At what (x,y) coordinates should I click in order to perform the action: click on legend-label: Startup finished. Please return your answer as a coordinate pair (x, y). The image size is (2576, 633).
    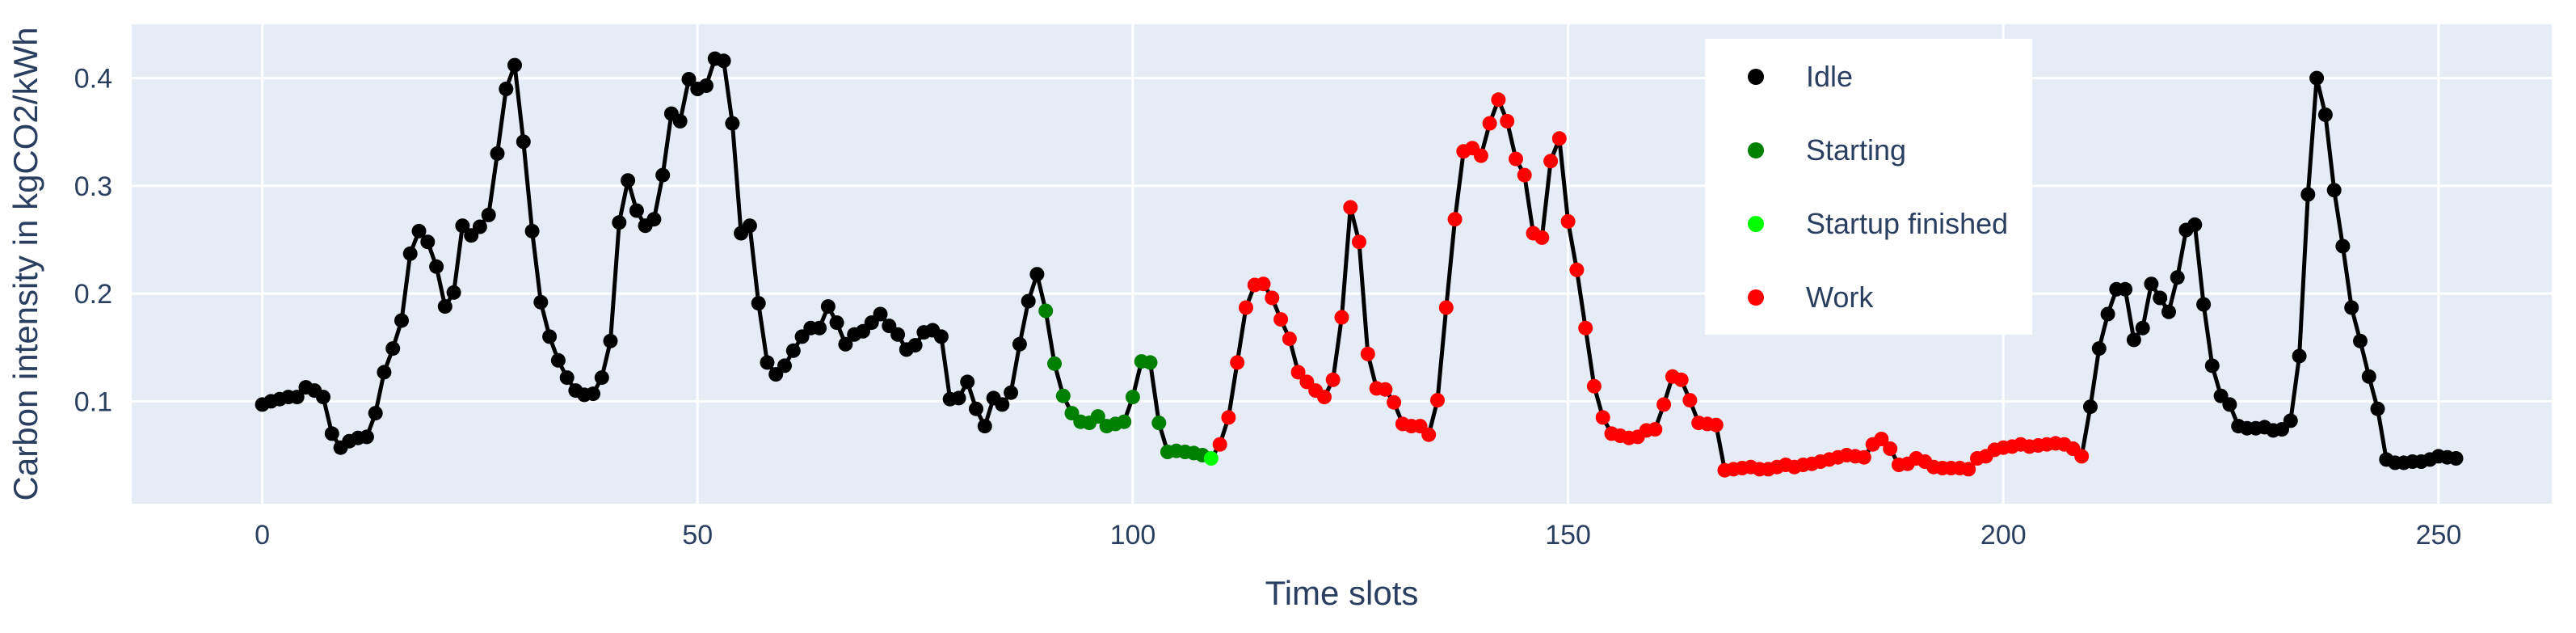
    Looking at the image, I should click on (1907, 224).